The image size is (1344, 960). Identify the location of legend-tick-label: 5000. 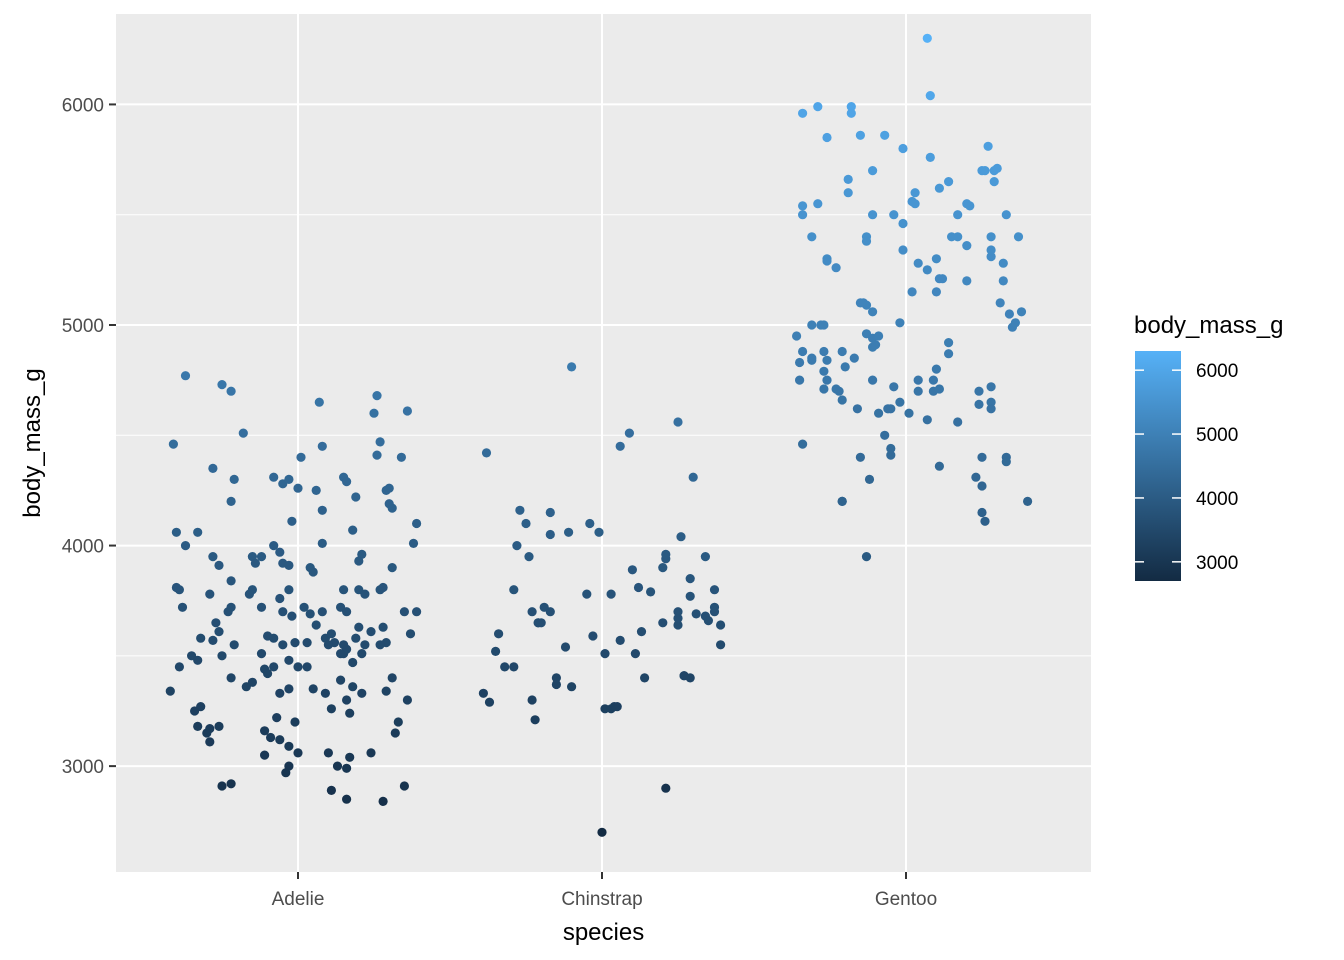
(1217, 435).